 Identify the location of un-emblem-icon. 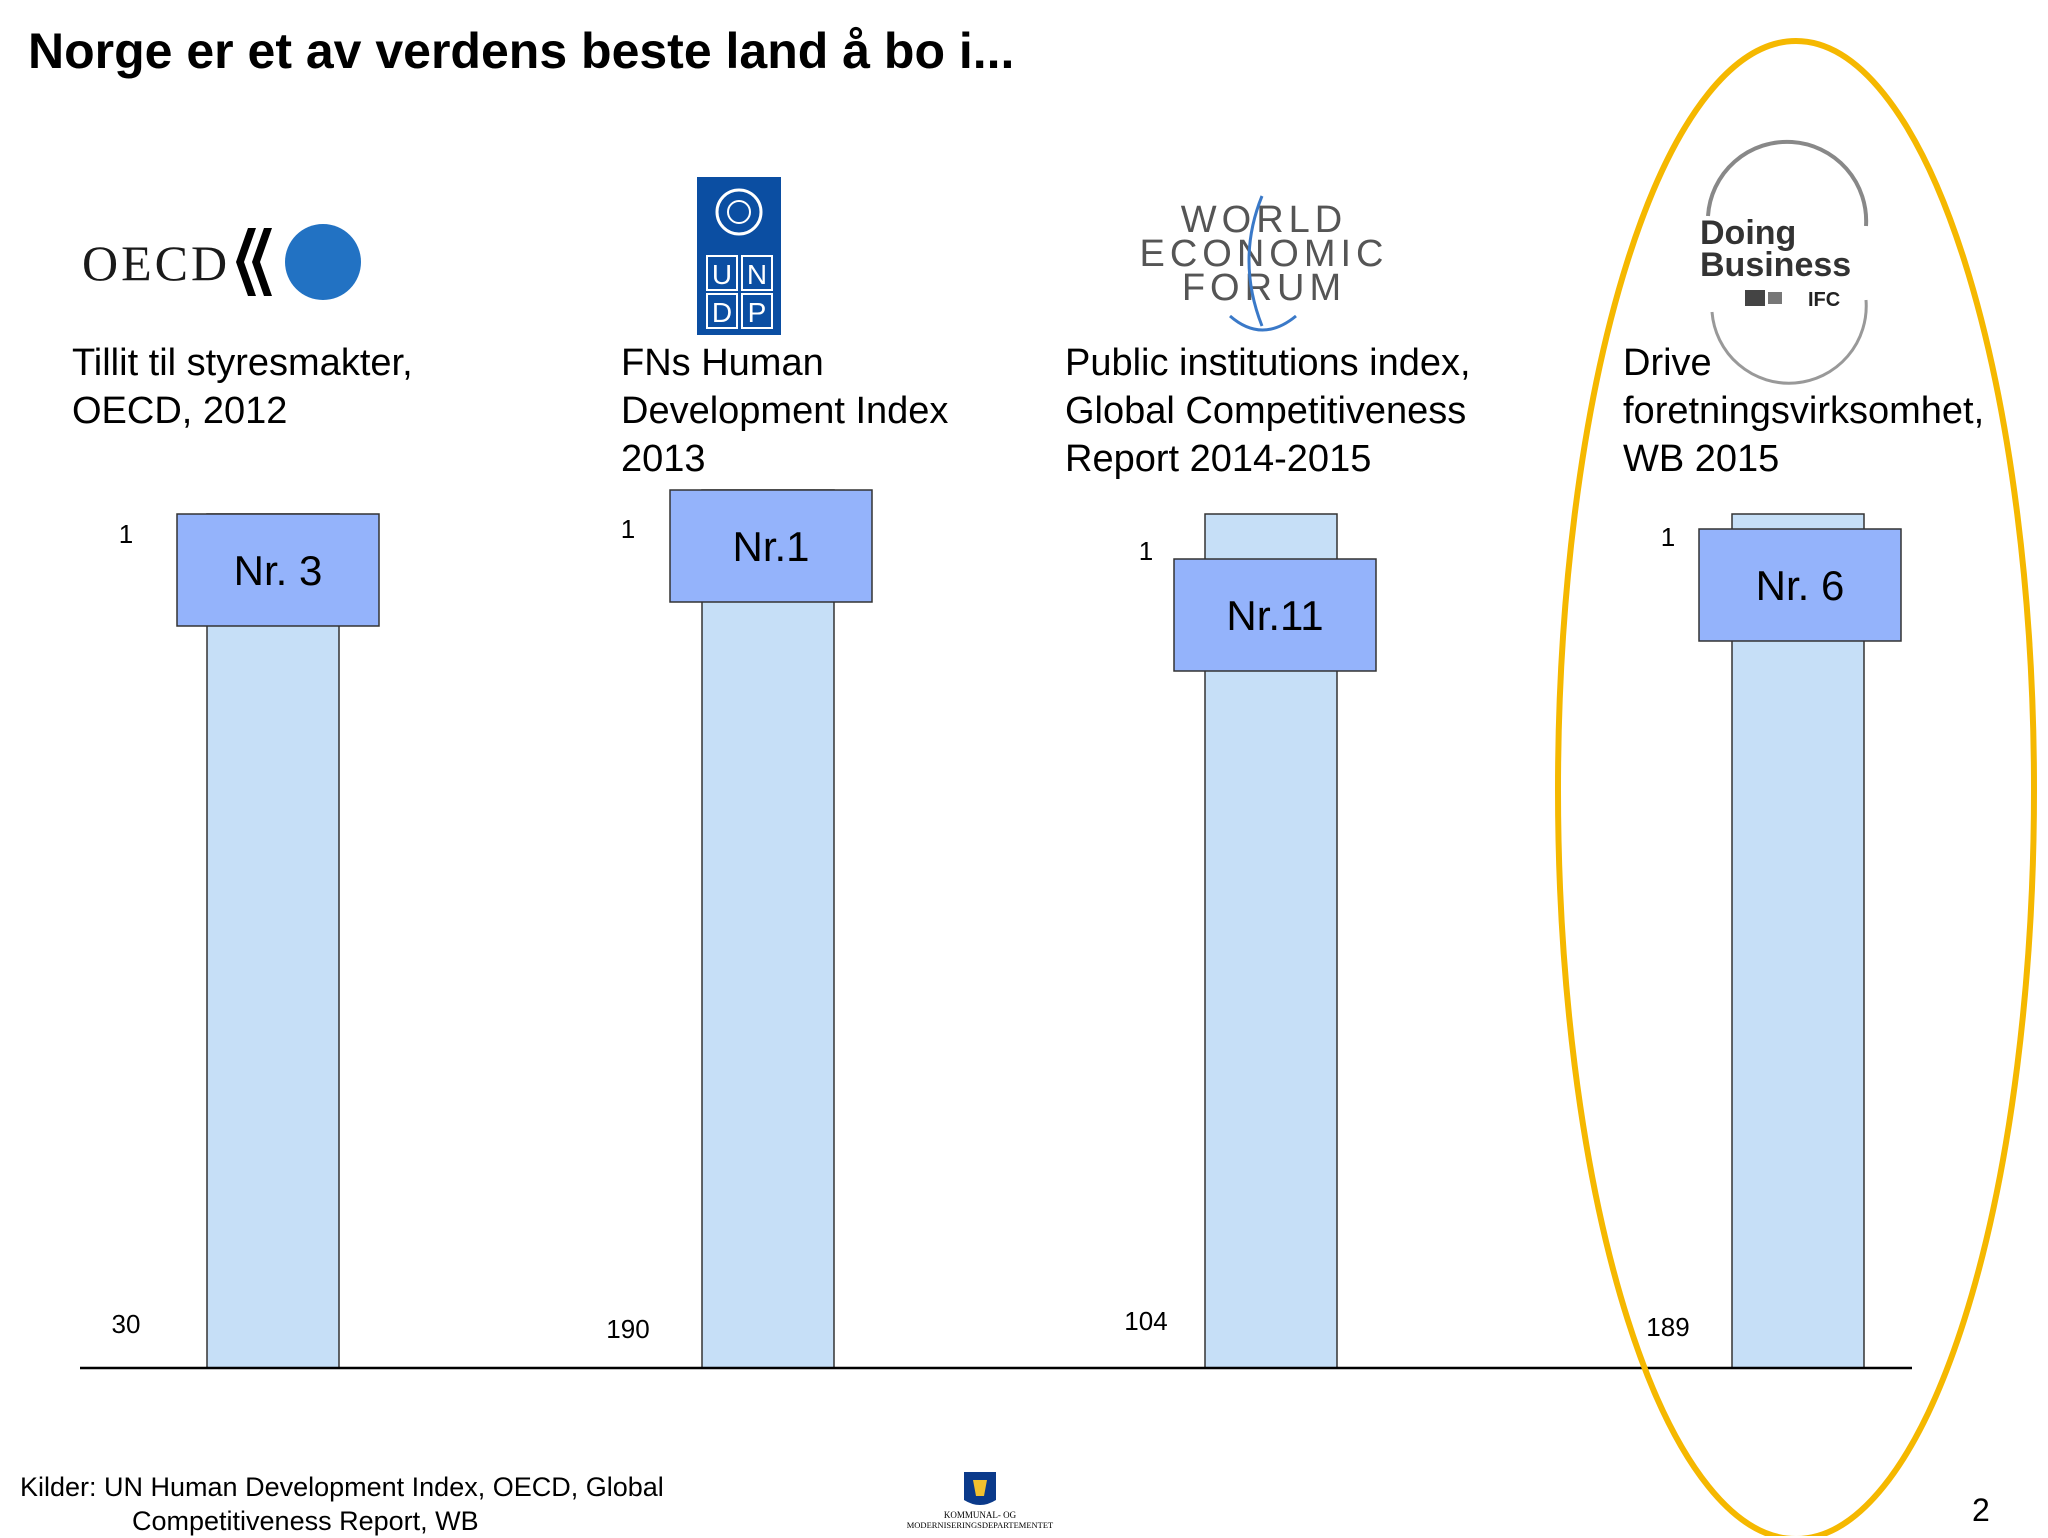
(739, 212).